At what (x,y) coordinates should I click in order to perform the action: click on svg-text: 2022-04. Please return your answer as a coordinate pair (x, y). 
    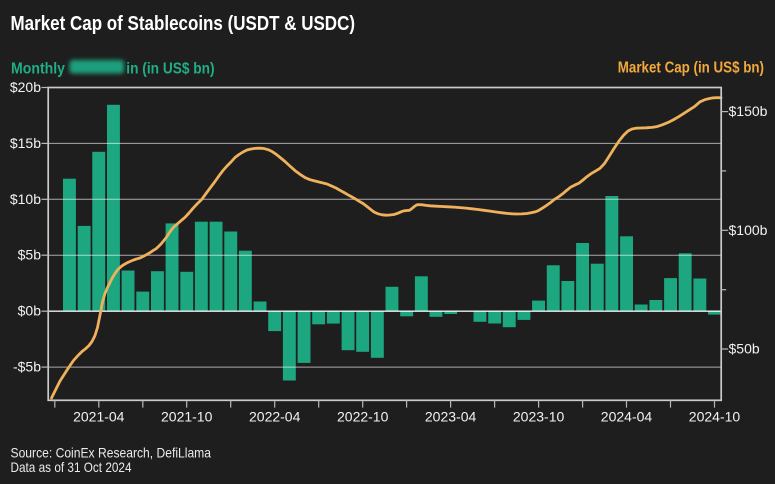
    Looking at the image, I should click on (275, 417).